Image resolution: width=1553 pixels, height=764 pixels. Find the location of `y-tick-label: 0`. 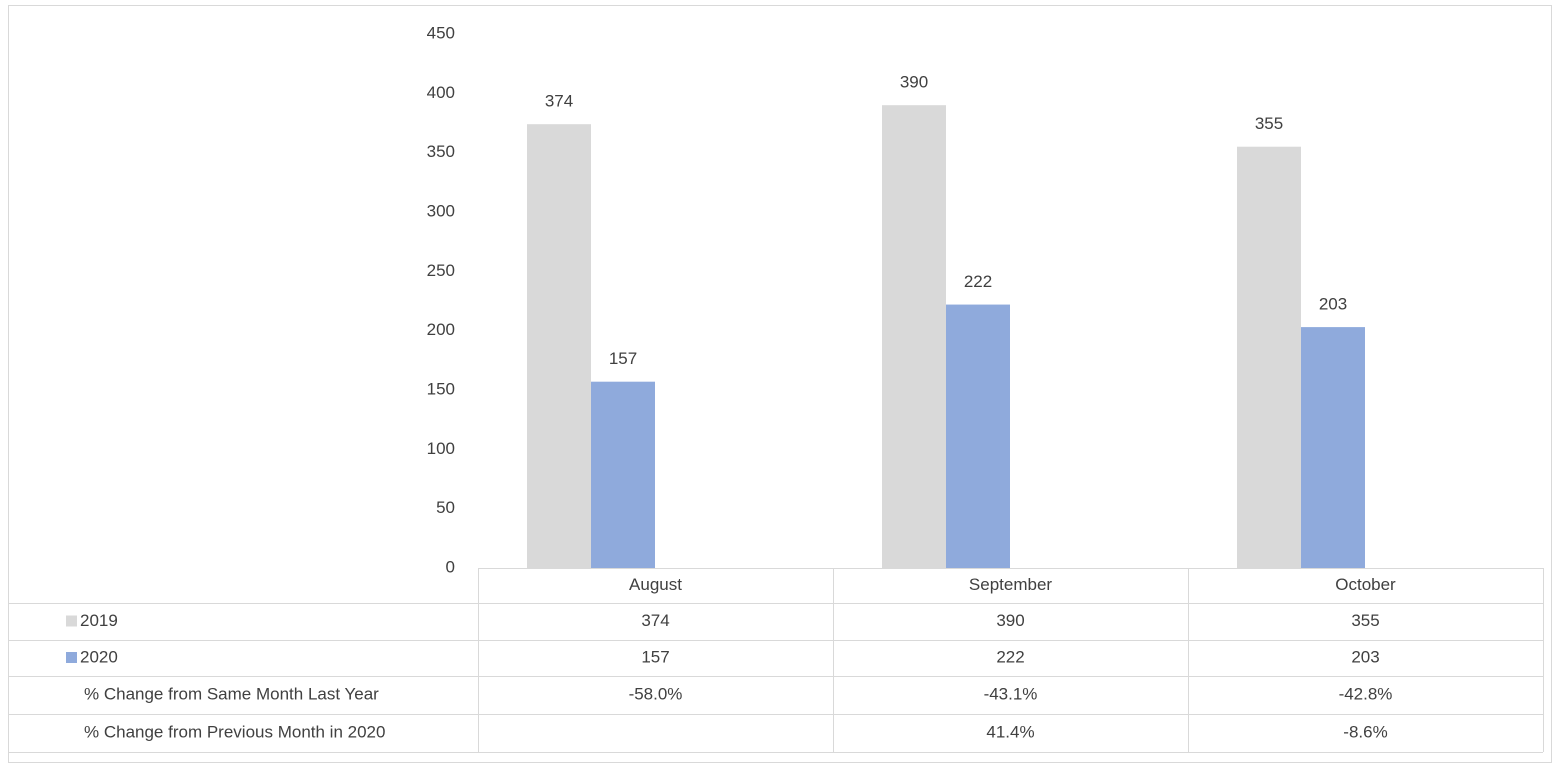

y-tick-label: 0 is located at coordinates (450, 566).